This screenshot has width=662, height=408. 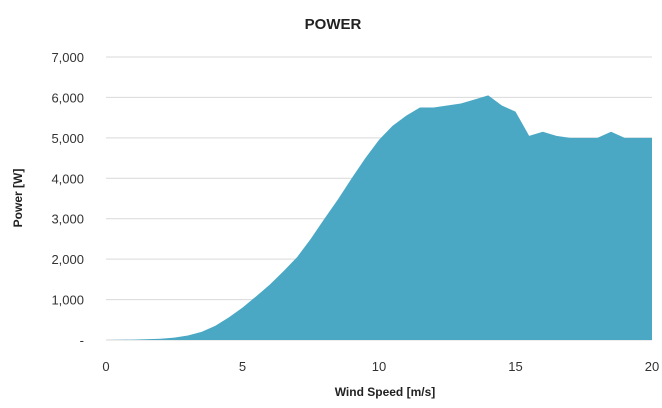 I want to click on x-tick-labels: 0 5 10 15 20, so click(x=380, y=366).